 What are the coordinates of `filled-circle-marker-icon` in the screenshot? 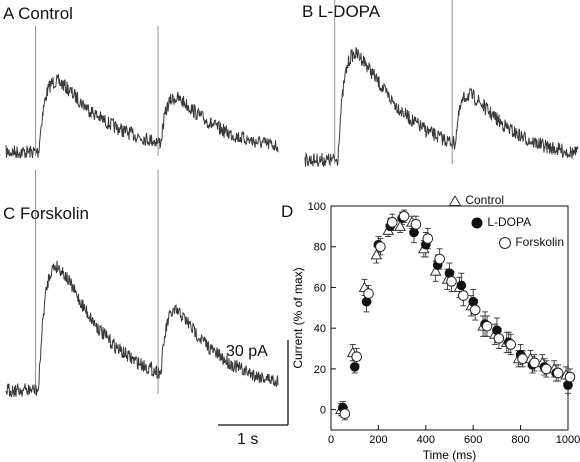 It's located at (477, 223).